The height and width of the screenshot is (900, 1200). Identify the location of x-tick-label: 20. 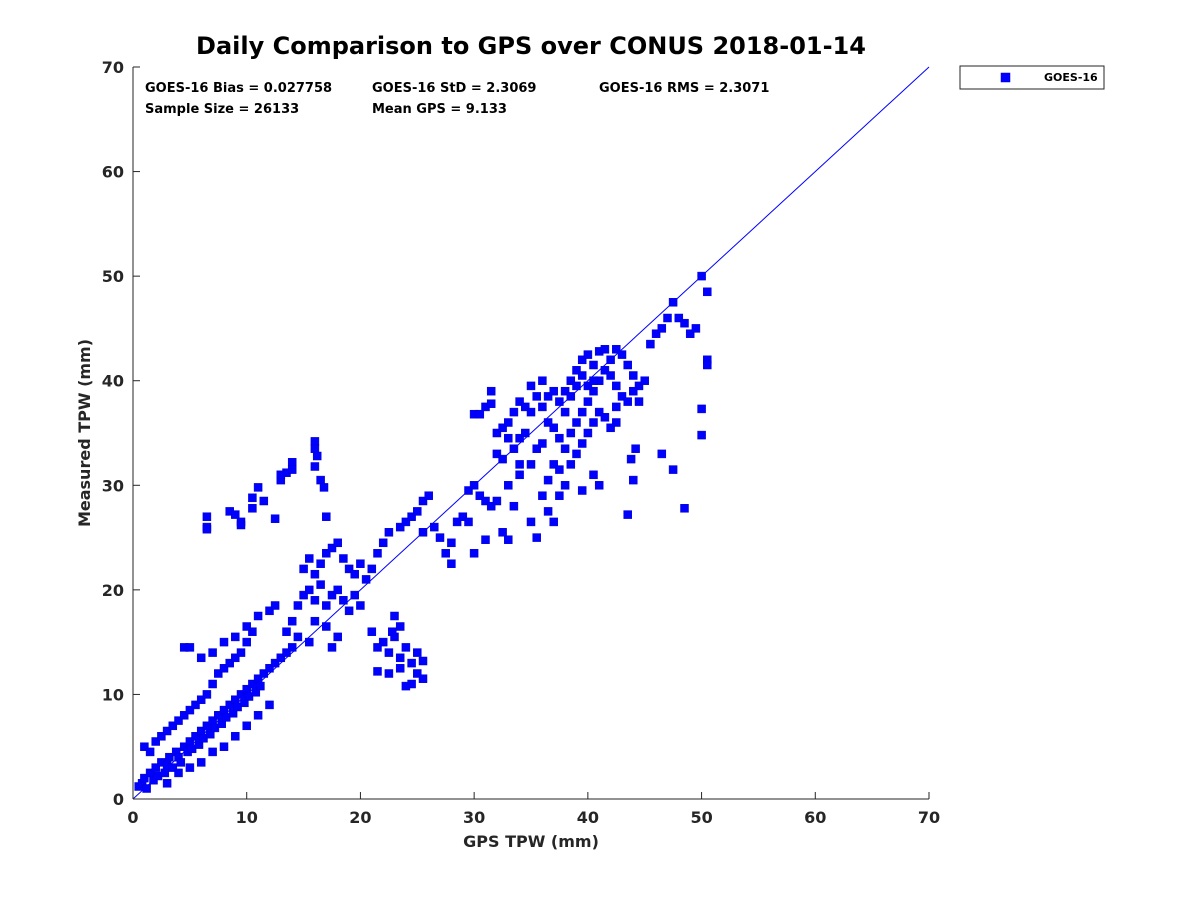
(360, 817).